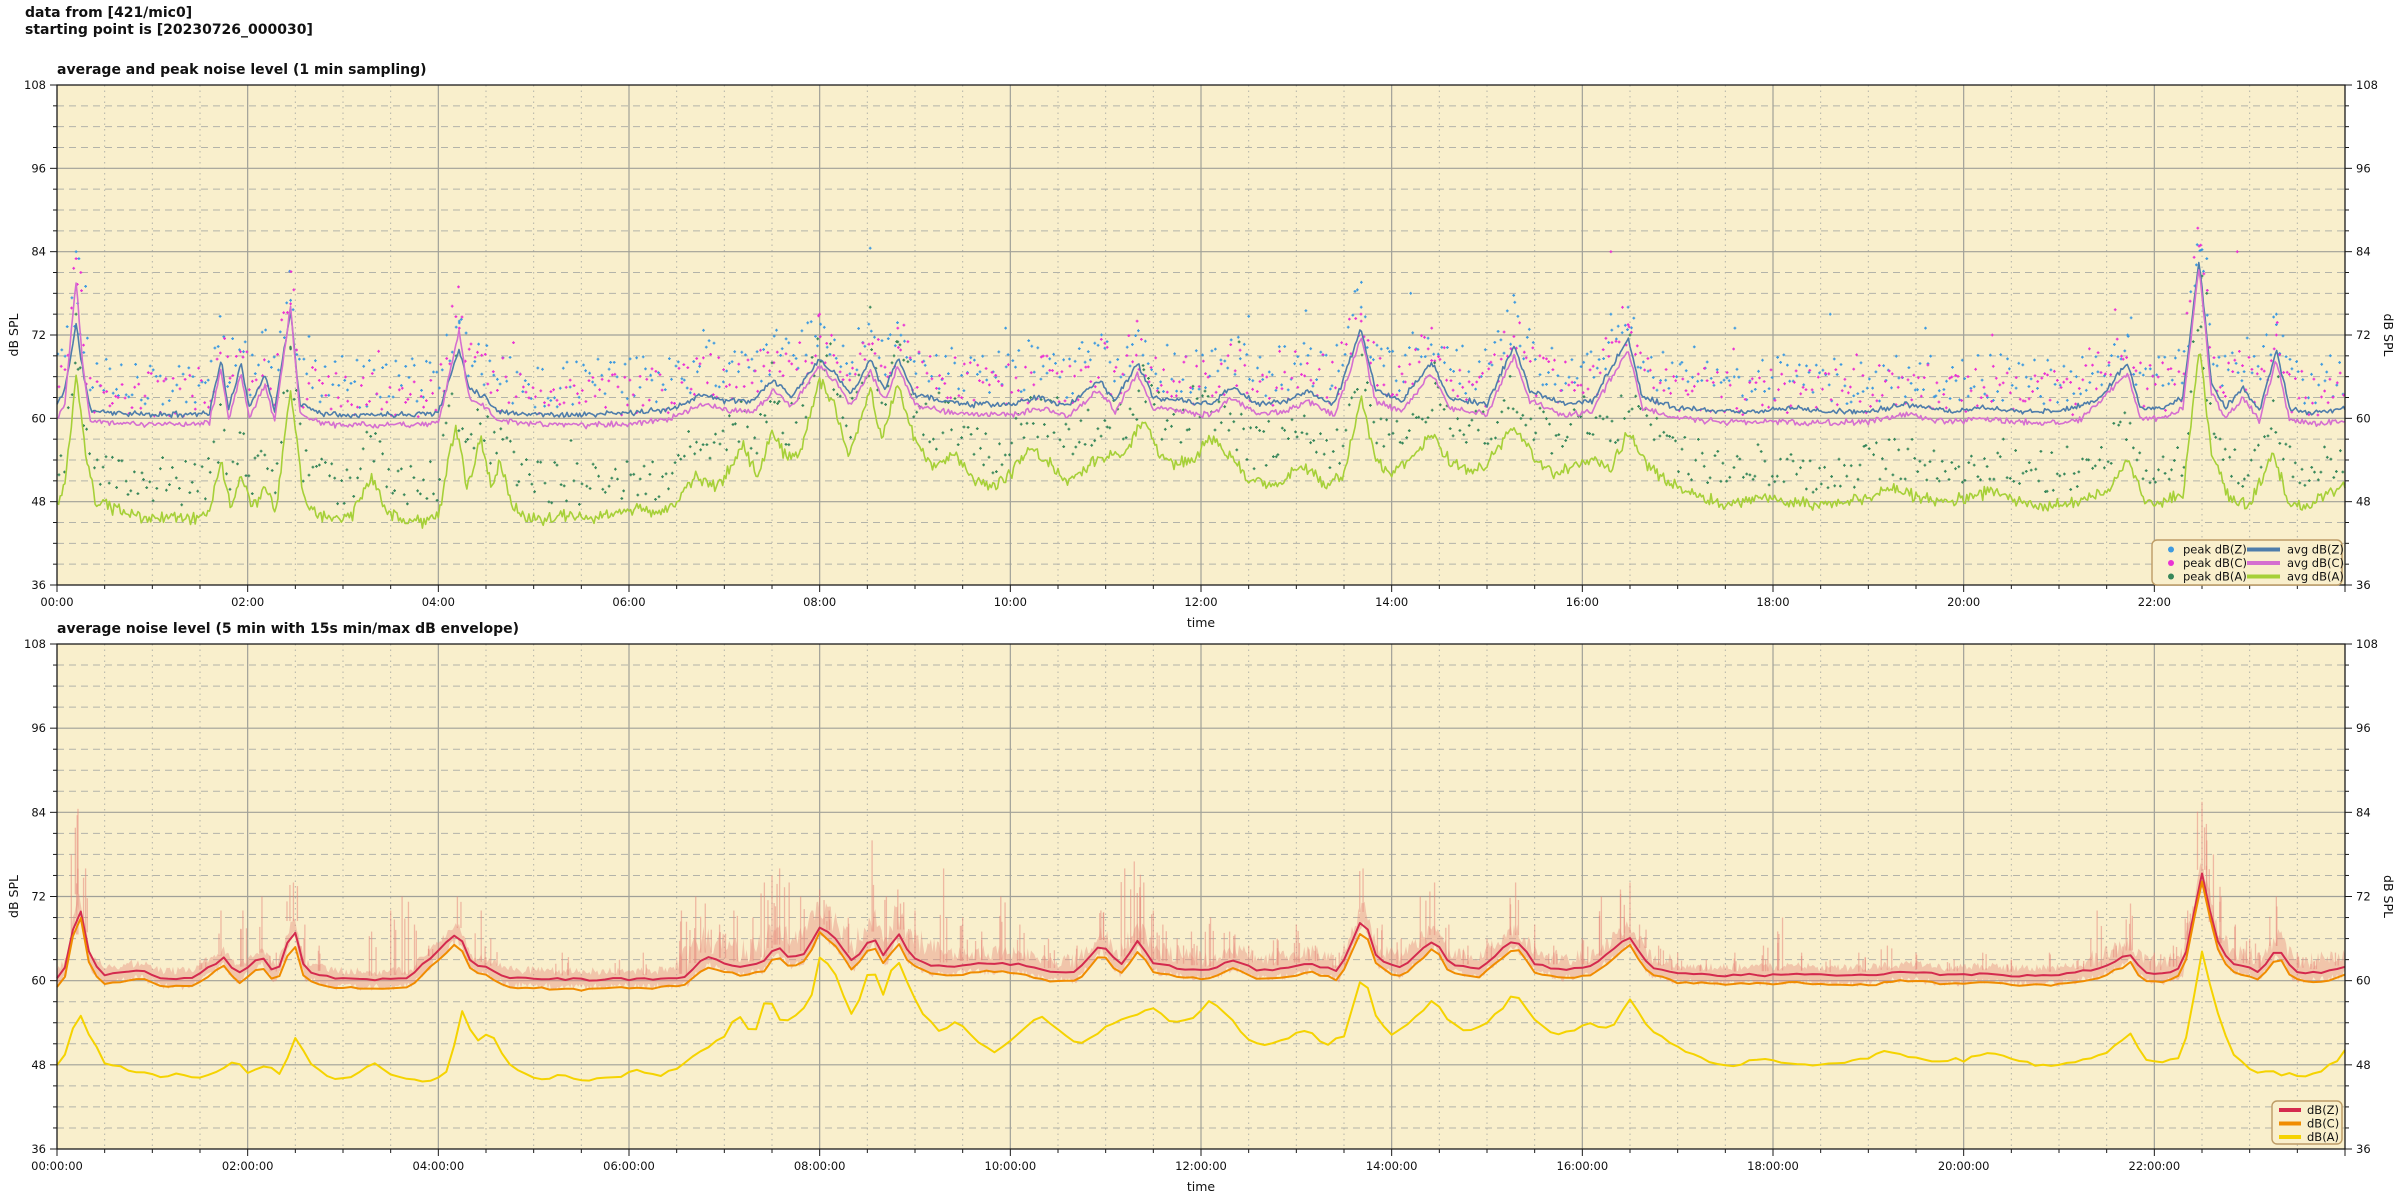 The width and height of the screenshot is (2400, 1200). I want to click on svg-text: 04:00, so click(438, 602).